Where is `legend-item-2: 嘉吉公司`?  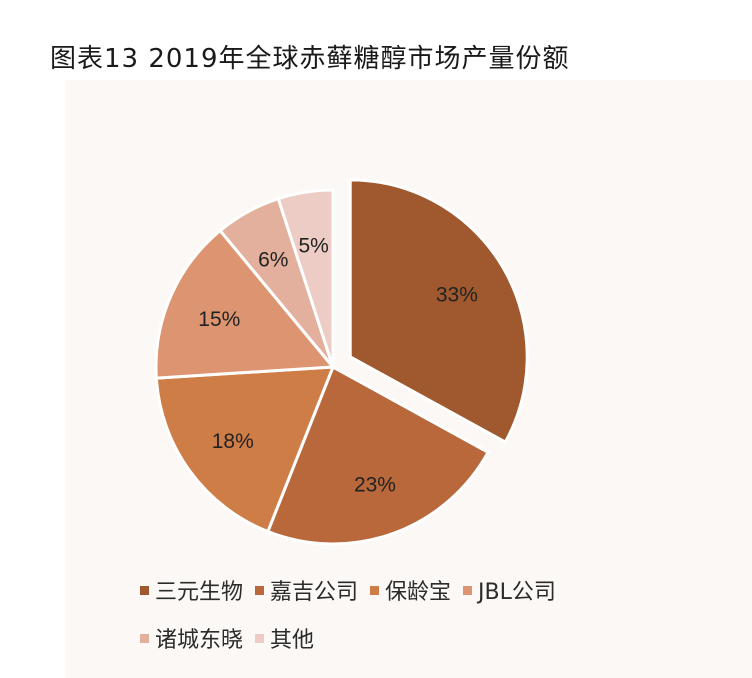
legend-item-2: 嘉吉公司 is located at coordinates (306, 590).